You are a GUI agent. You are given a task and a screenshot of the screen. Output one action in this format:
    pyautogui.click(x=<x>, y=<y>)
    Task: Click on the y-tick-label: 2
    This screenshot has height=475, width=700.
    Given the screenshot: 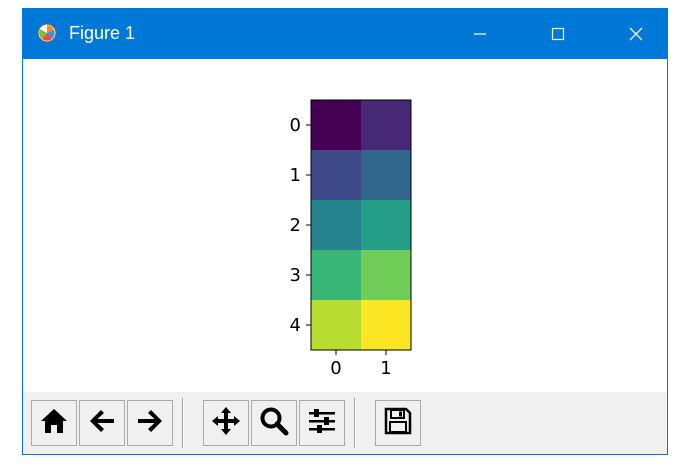 What is the action you would take?
    pyautogui.click(x=295, y=225)
    